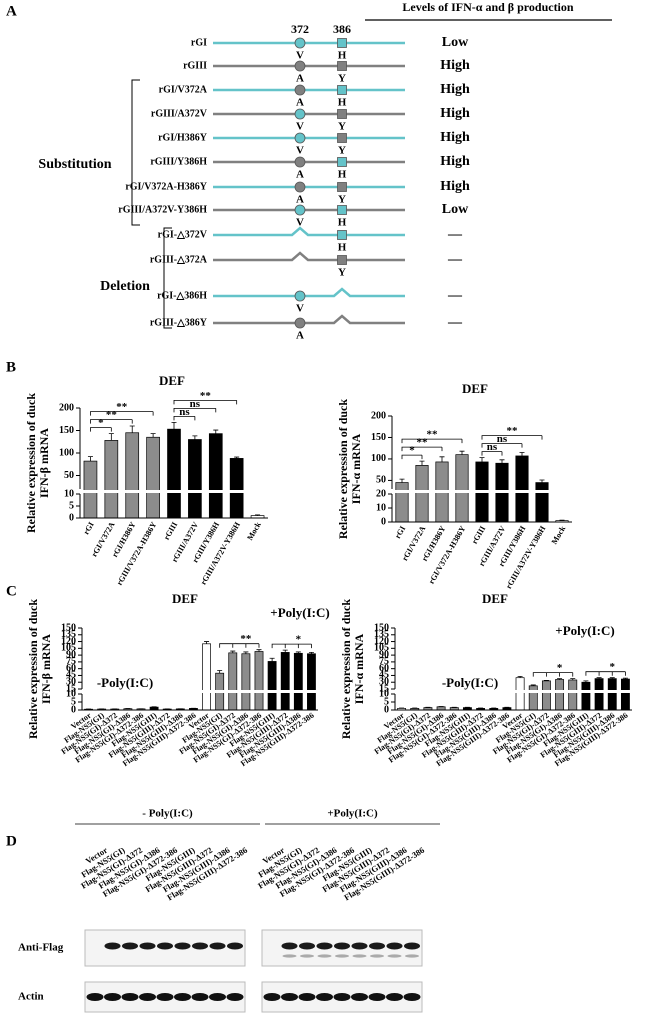 The image size is (649, 1023). What do you see at coordinates (11, 841) in the screenshot?
I see `panel-label: D` at bounding box center [11, 841].